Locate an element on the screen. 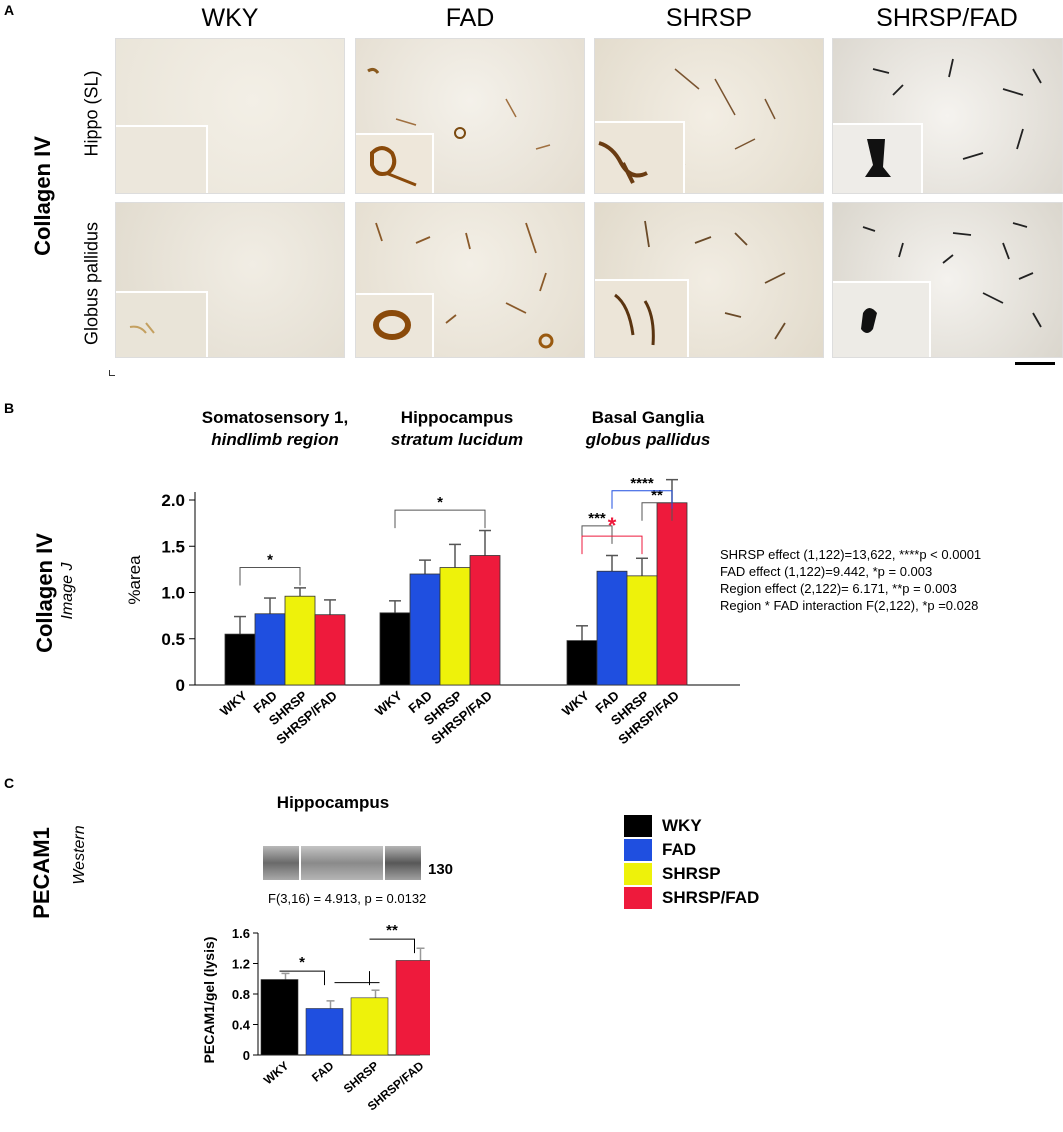 This screenshot has width=1063, height=1132. y-axis-title: PECAM1/gel (lysis) is located at coordinates (209, 1000).